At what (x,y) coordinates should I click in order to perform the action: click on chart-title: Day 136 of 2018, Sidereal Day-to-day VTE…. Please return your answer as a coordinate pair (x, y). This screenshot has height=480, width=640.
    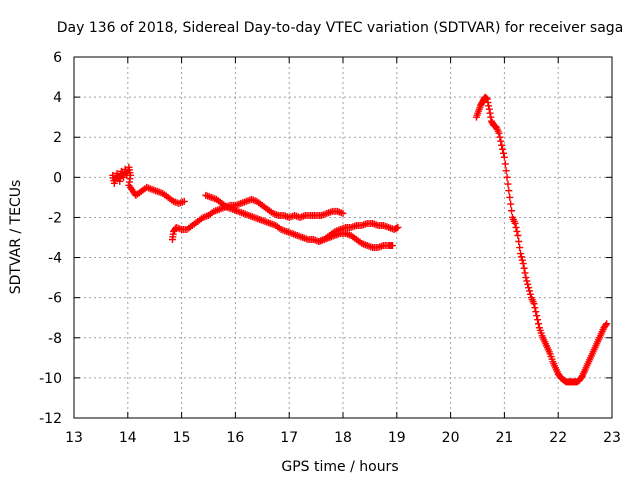
    Looking at the image, I should click on (340, 28).